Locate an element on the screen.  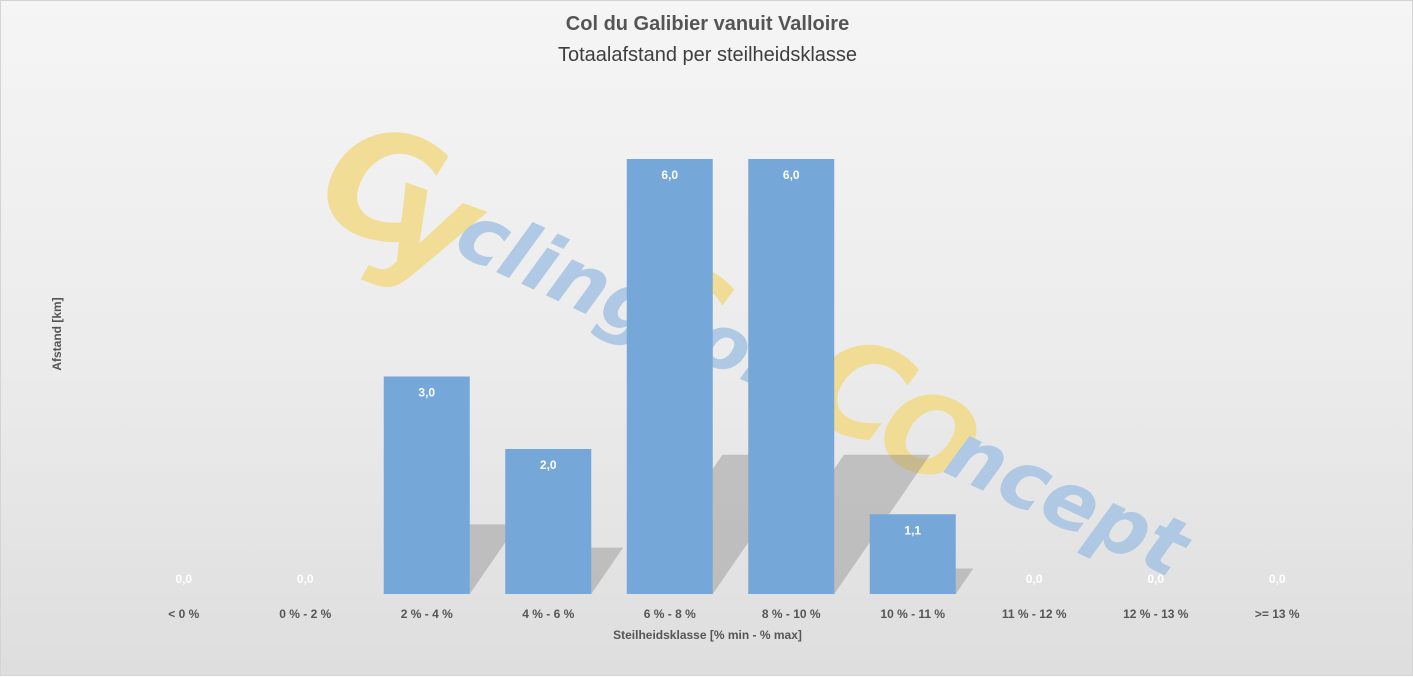
x-axis-label: Steilheidsklasse [% min - % max] is located at coordinates (707, 635).